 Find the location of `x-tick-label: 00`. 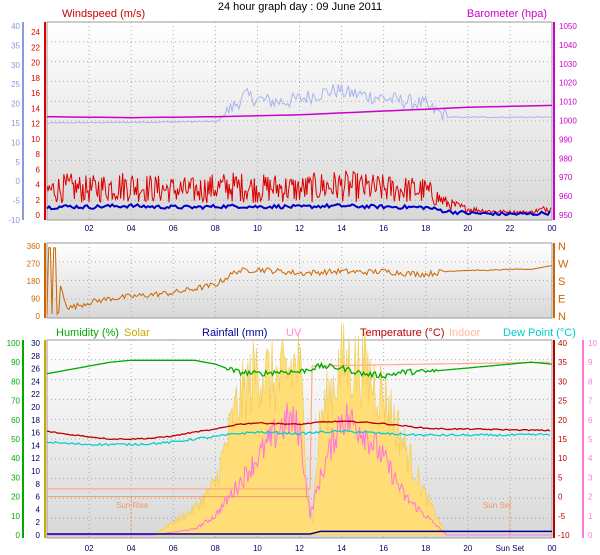

x-tick-label: 00 is located at coordinates (552, 548).